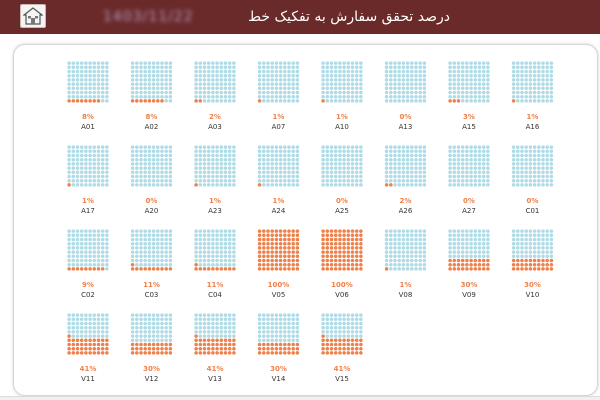 Image resolution: width=600 pixels, height=400 pixels. Describe the element at coordinates (469, 211) in the screenshot. I see `category-label-A27: A27` at that location.